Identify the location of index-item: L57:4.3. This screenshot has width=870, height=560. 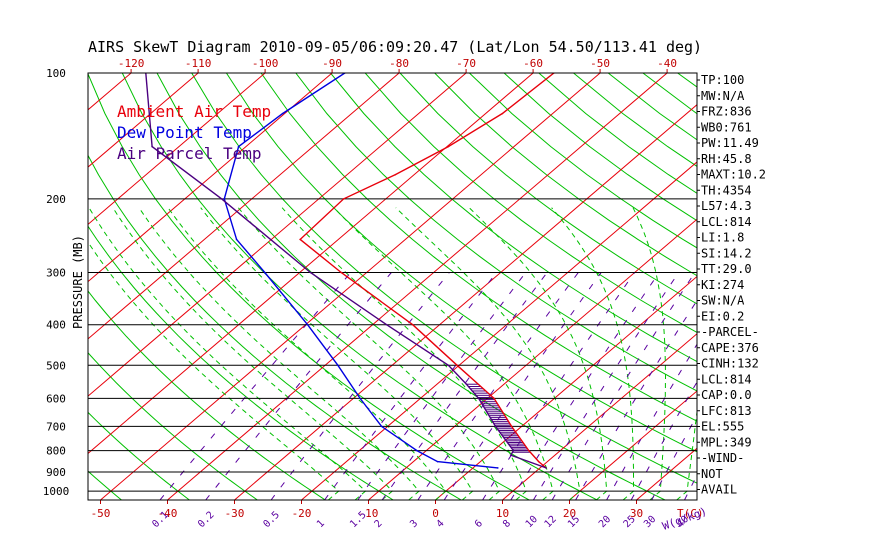
(726, 206).